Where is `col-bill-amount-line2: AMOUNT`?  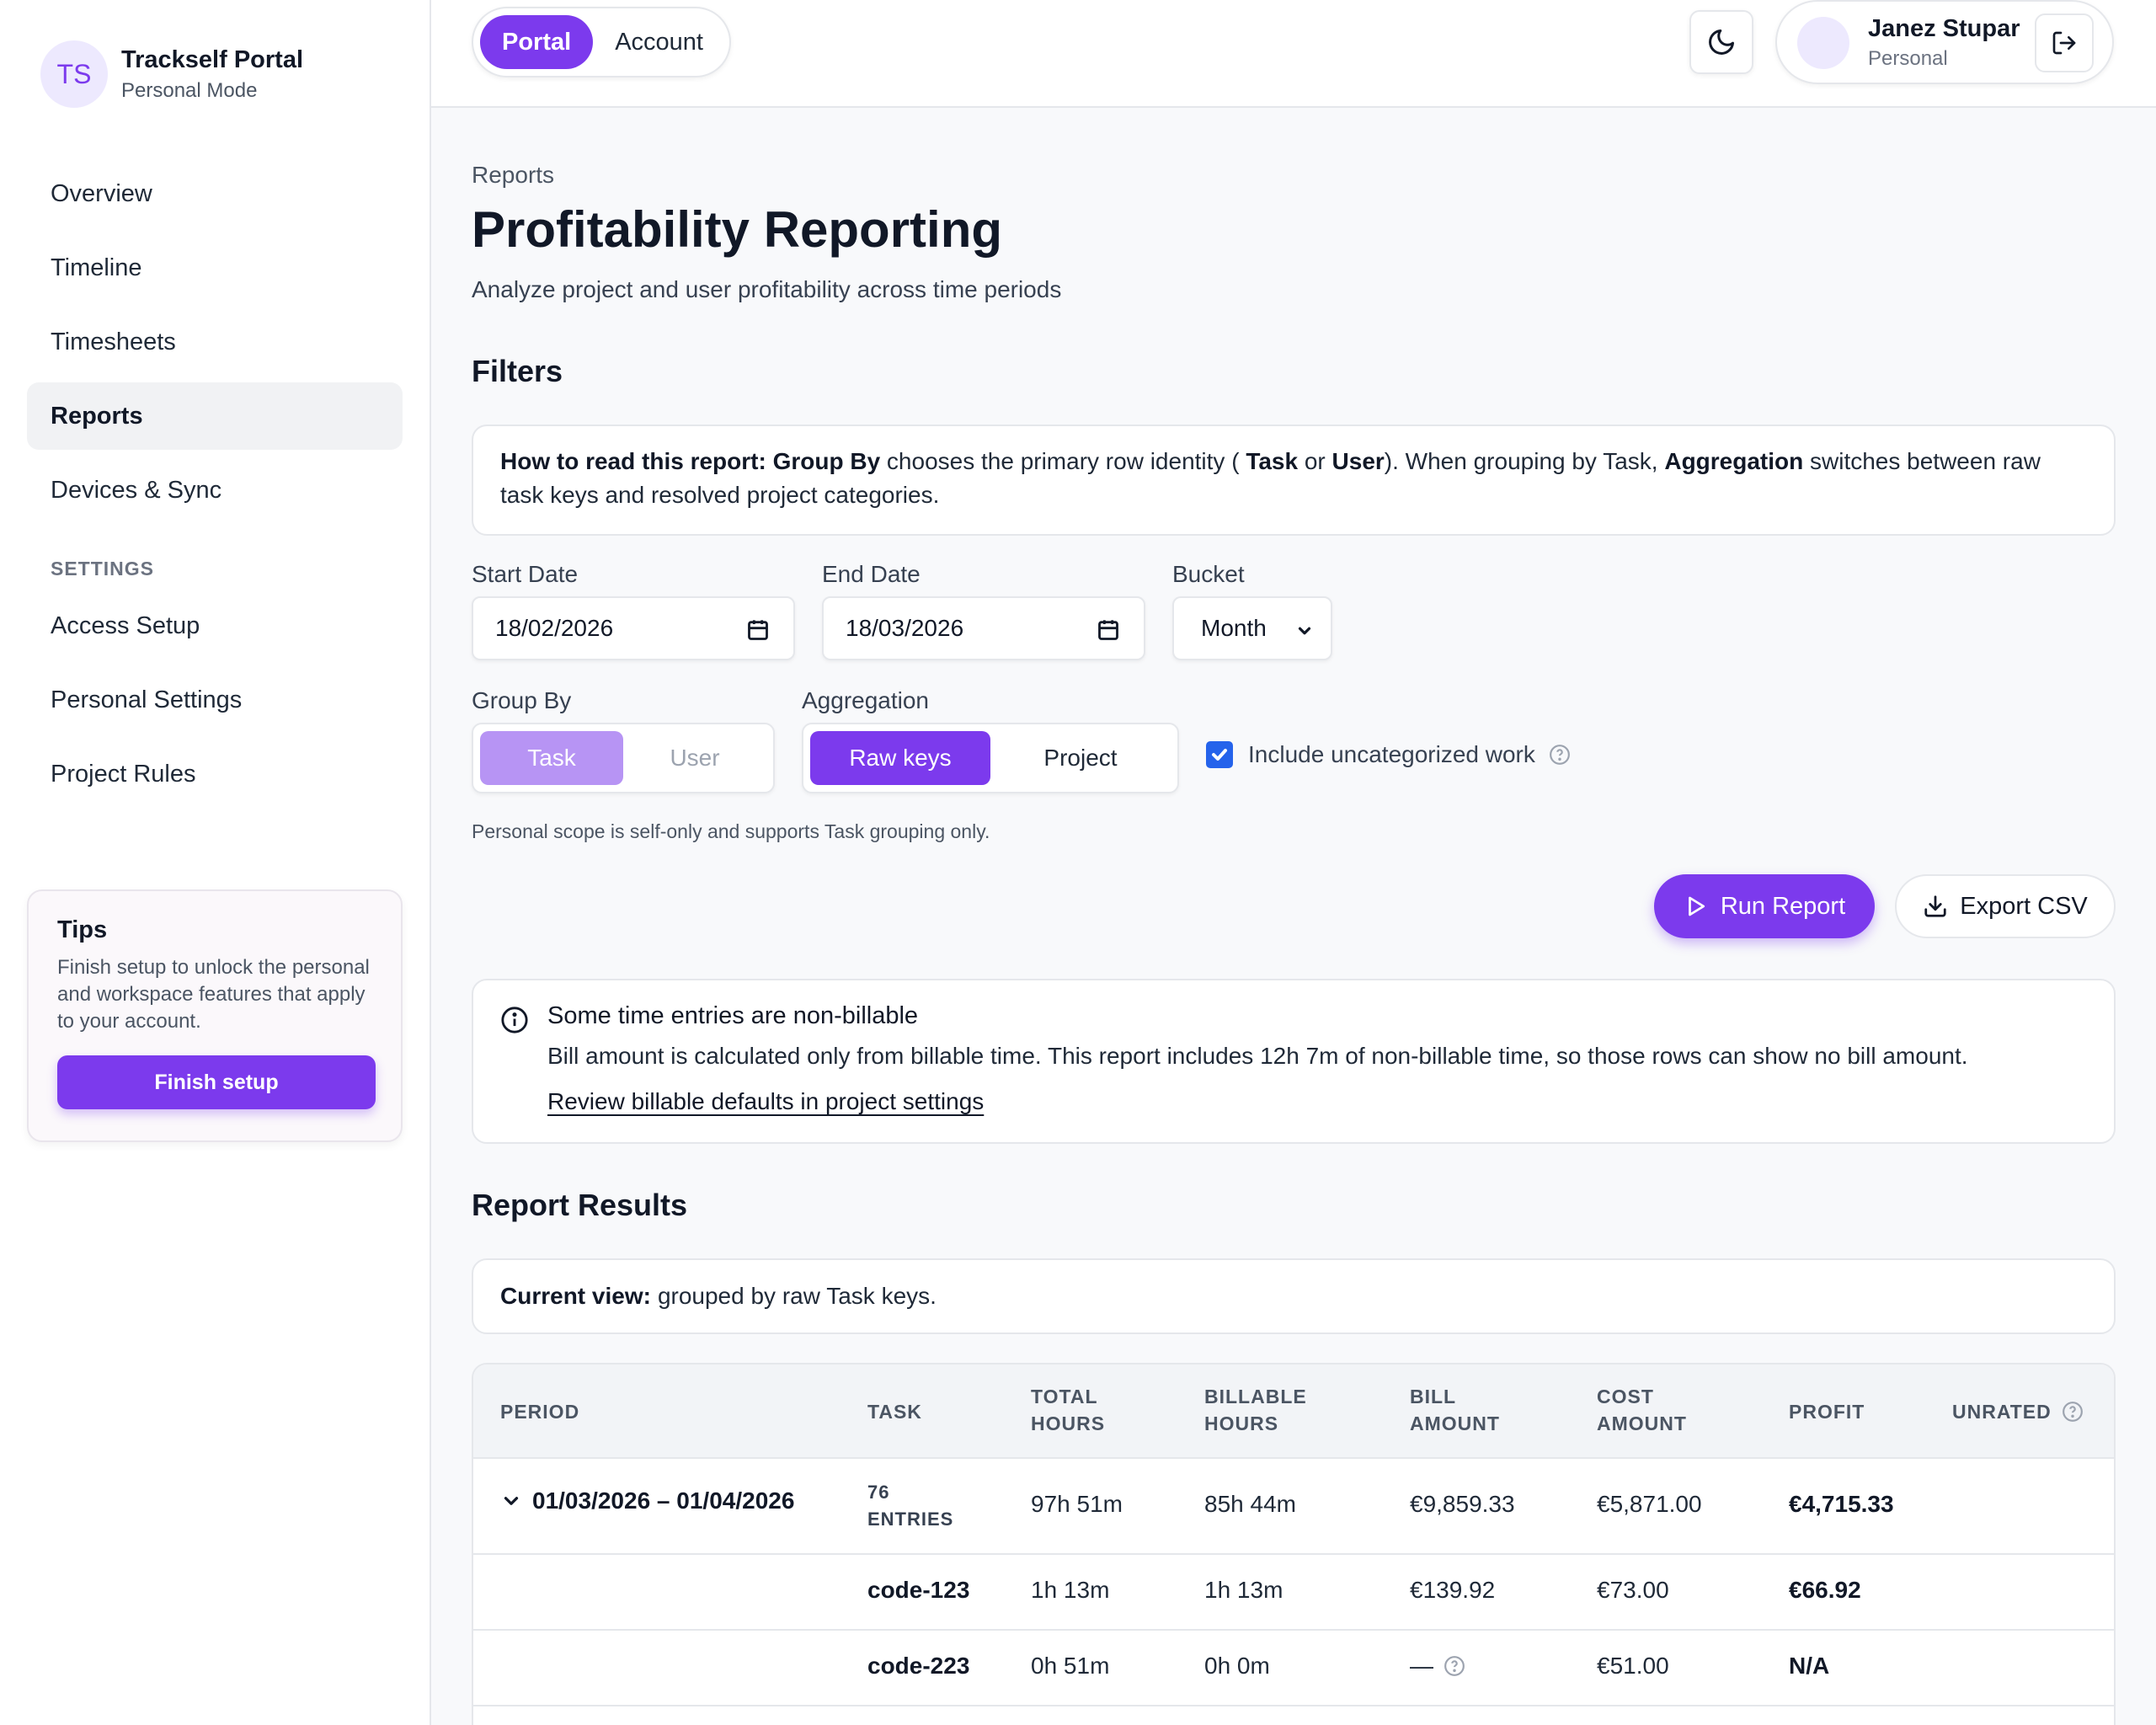 col-bill-amount-line2: AMOUNT is located at coordinates (1455, 1423).